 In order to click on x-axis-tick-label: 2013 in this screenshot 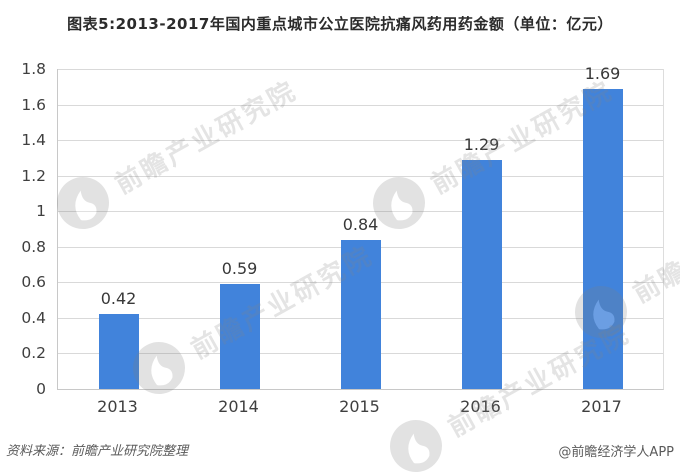, I will do `click(117, 406)`.